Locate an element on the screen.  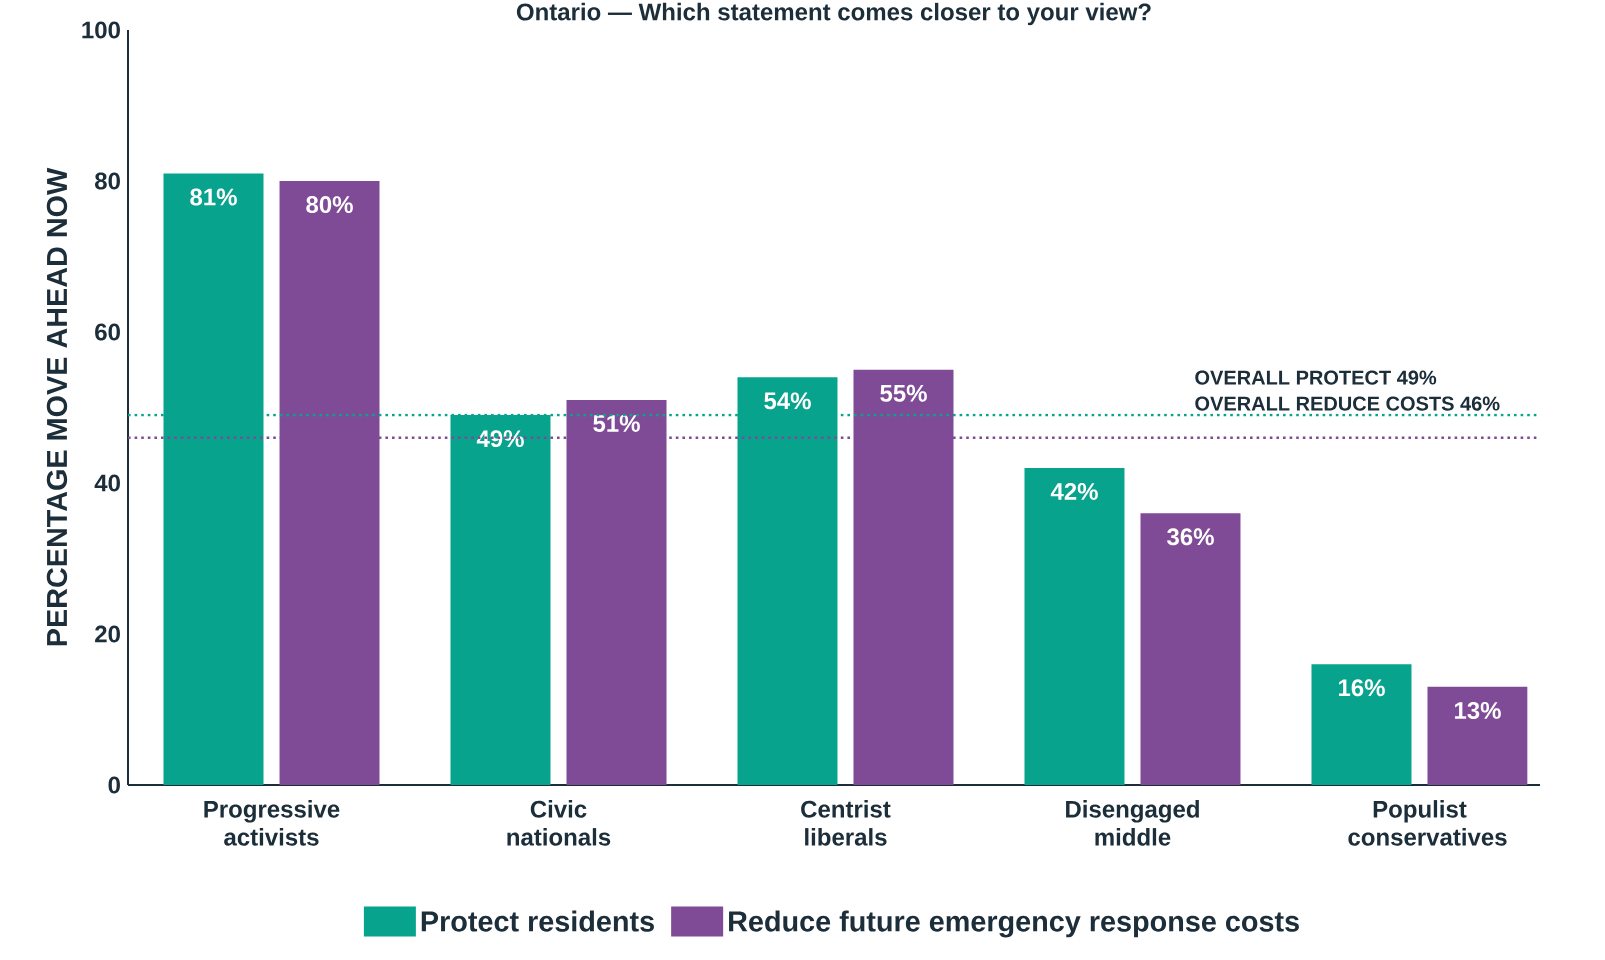
data-label: 42% is located at coordinates (1074, 491).